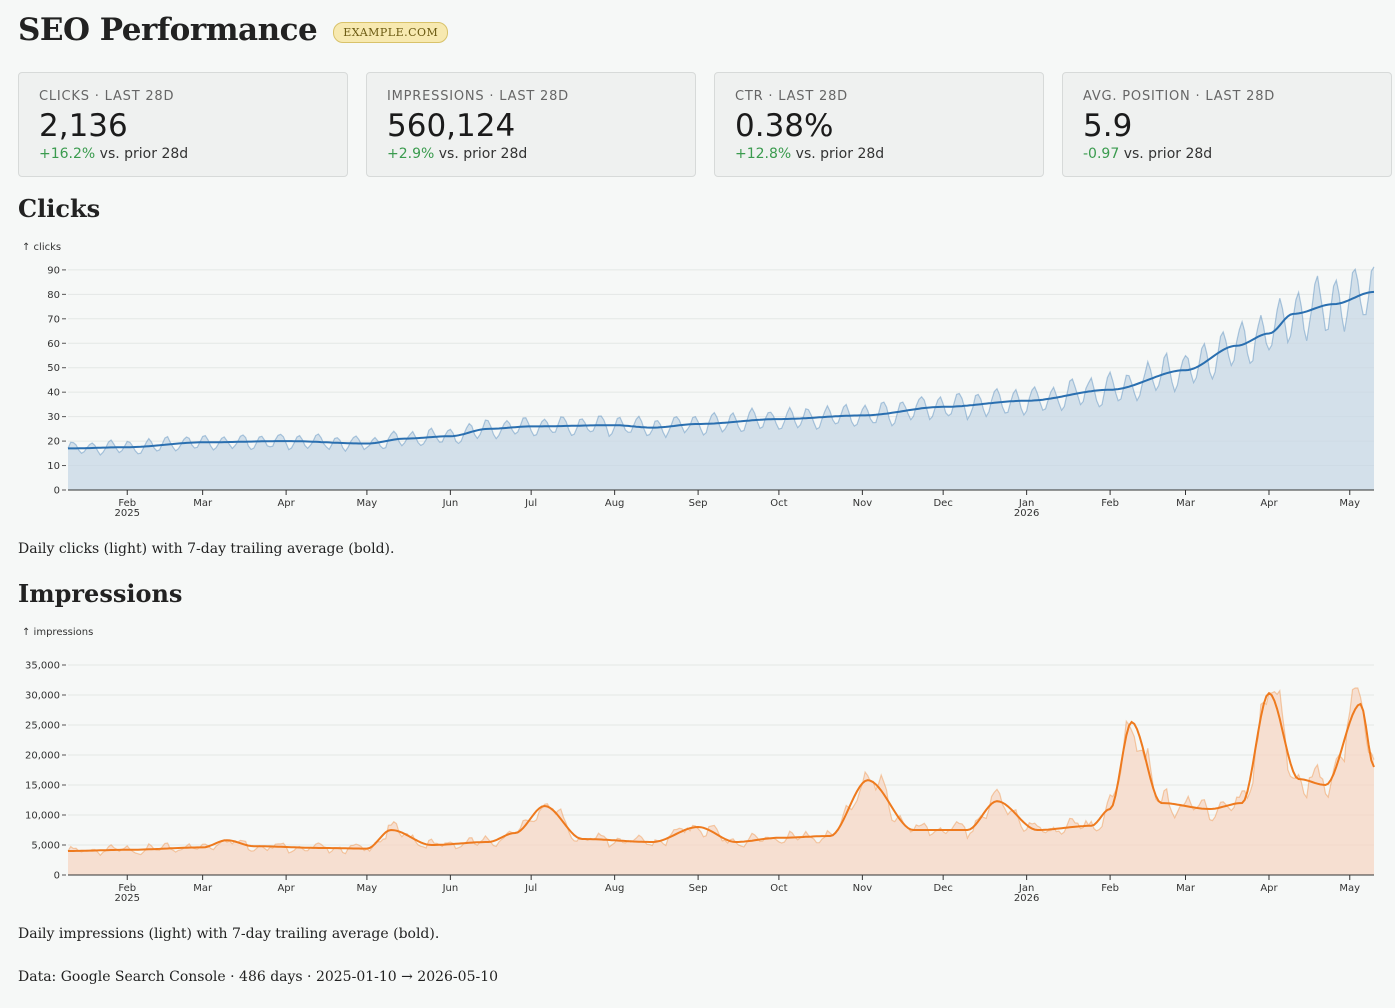  What do you see at coordinates (1227, 154) in the screenshot?
I see `kpi-delta-row: -0.97 vs. prior 28d` at bounding box center [1227, 154].